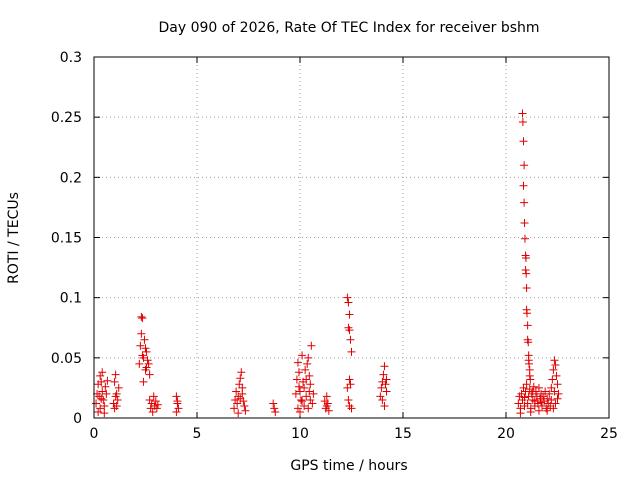 The height and width of the screenshot is (480, 640). Describe the element at coordinates (71, 58) in the screenshot. I see `y-tick-label: 0.3` at that location.